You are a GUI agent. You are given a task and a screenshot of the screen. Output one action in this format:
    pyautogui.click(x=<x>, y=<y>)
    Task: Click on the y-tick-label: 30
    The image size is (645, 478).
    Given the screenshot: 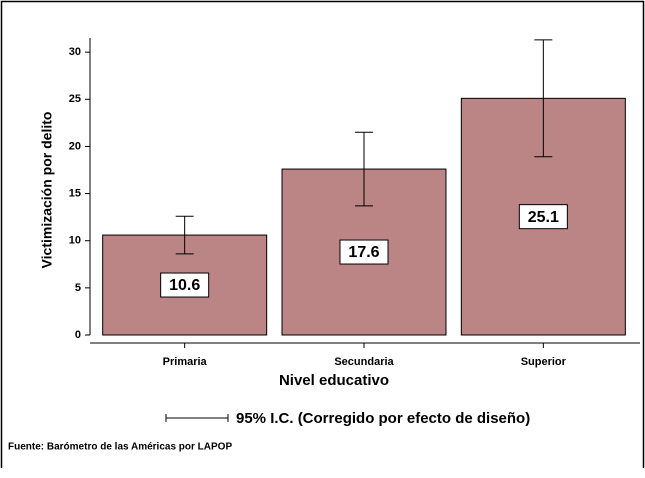 What is the action you would take?
    pyautogui.click(x=75, y=52)
    